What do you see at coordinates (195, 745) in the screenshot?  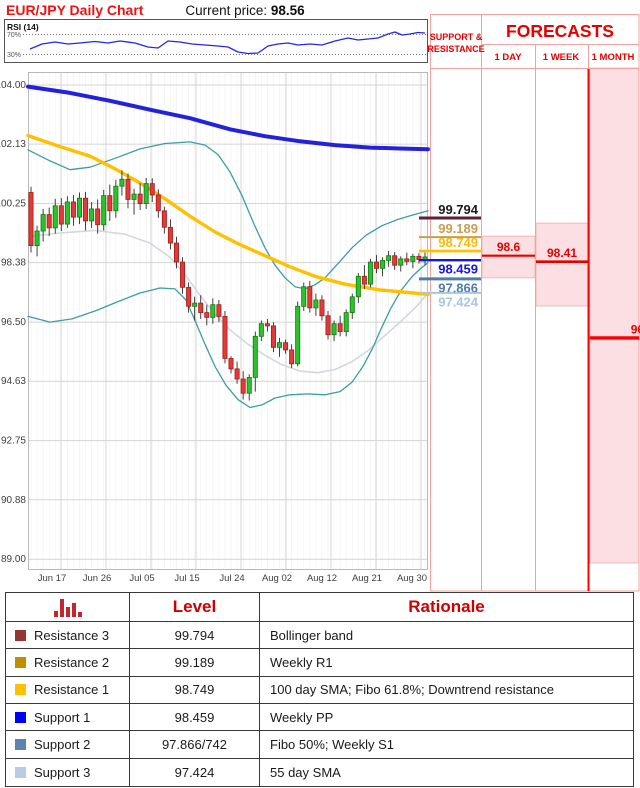 I see `table-row-level: 97.866/742` at bounding box center [195, 745].